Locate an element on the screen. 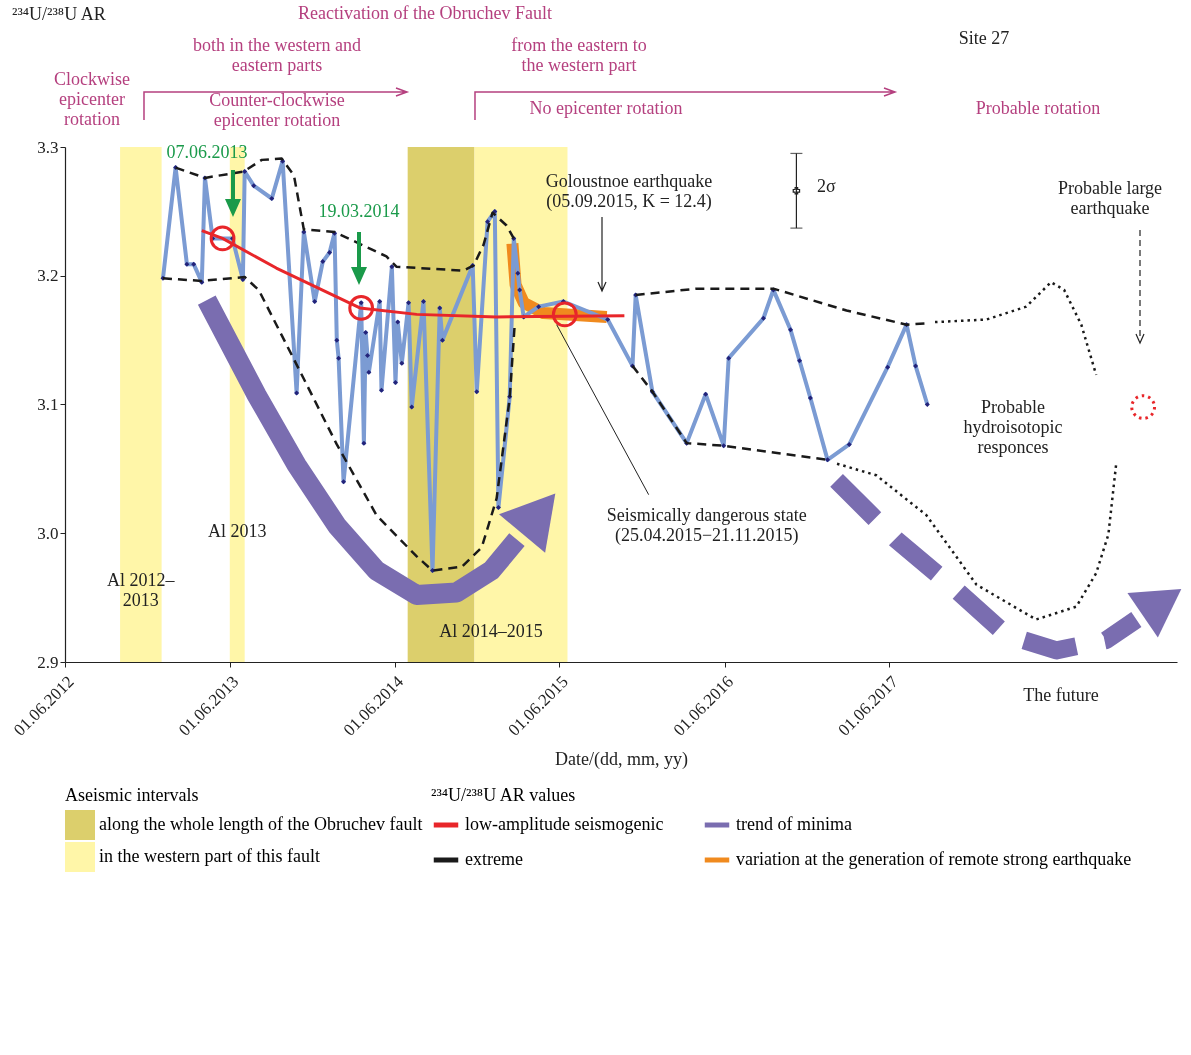  text: Site 27 is located at coordinates (984, 38).